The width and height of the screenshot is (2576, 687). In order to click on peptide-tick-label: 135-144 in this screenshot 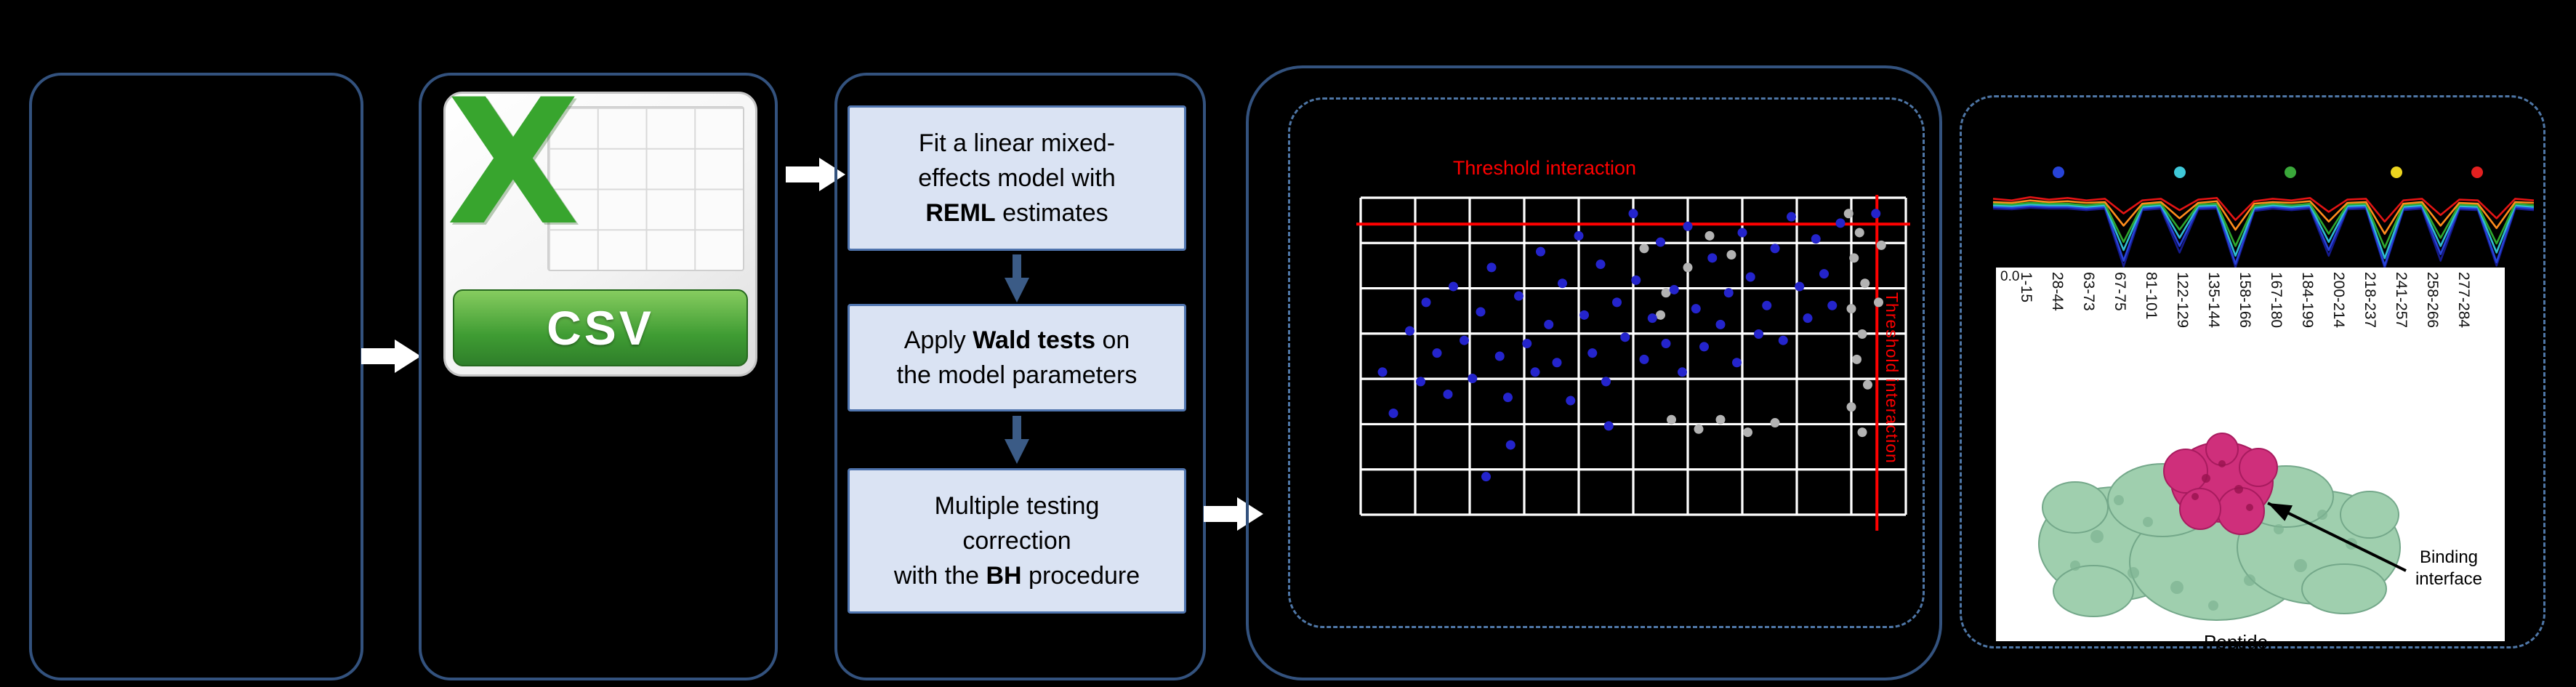, I will do `click(2213, 300)`.